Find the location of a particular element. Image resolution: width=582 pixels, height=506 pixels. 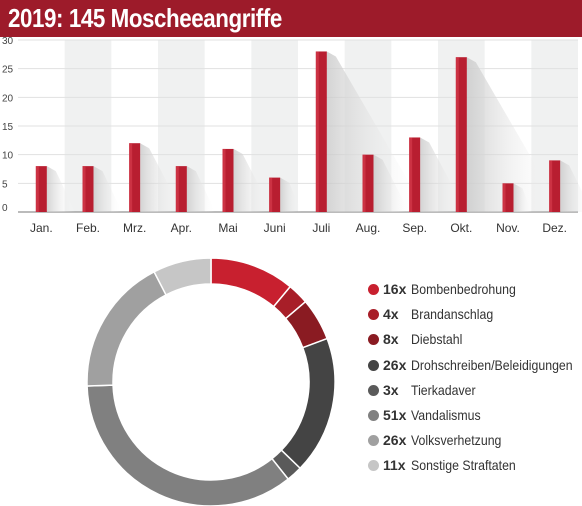

x-tick-label: Feb. is located at coordinates (88, 228).